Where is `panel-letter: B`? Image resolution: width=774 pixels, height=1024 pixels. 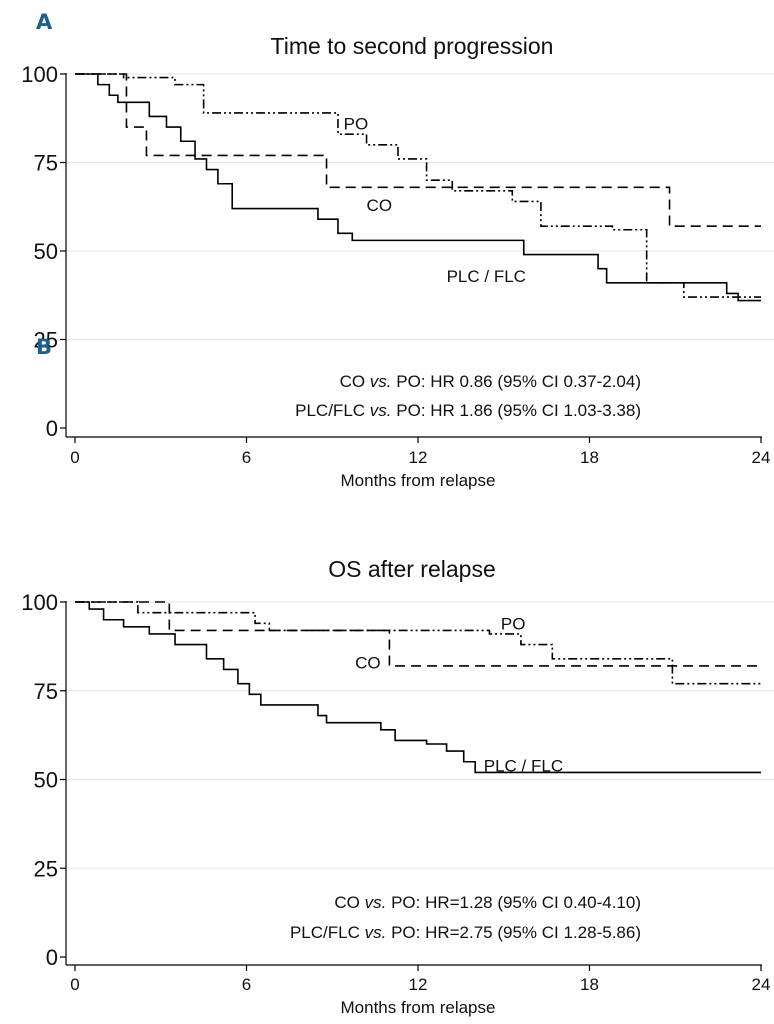 panel-letter: B is located at coordinates (44, 347).